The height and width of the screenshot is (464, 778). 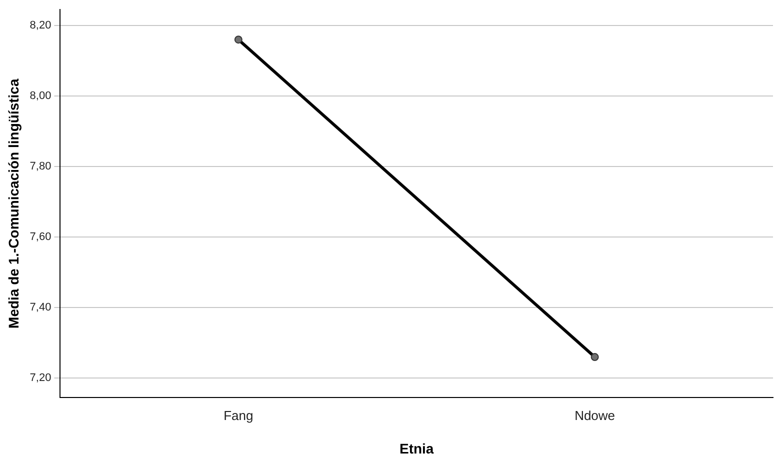 I want to click on y-tick-label: 7,60, so click(x=41, y=237).